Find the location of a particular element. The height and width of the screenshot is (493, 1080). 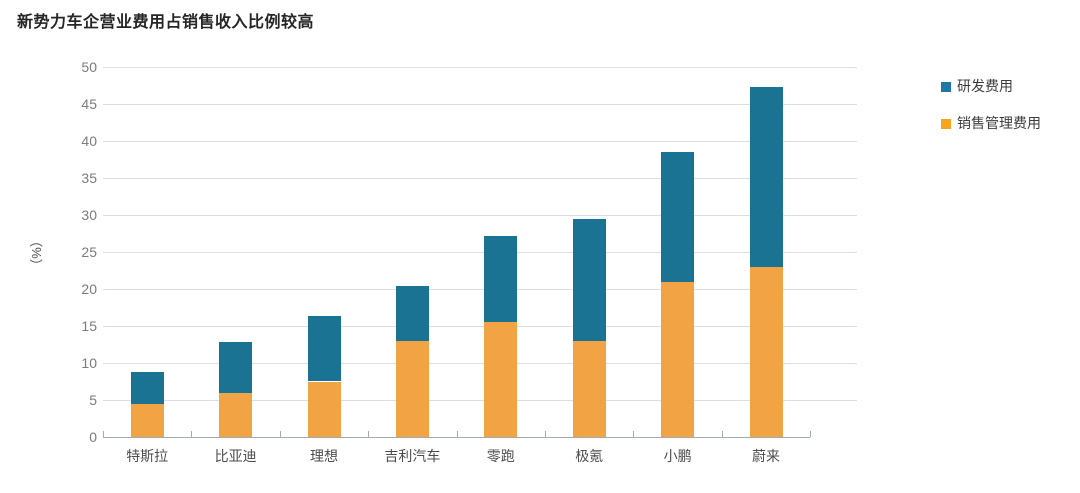

x-axis-label: 小鹏 is located at coordinates (677, 456).